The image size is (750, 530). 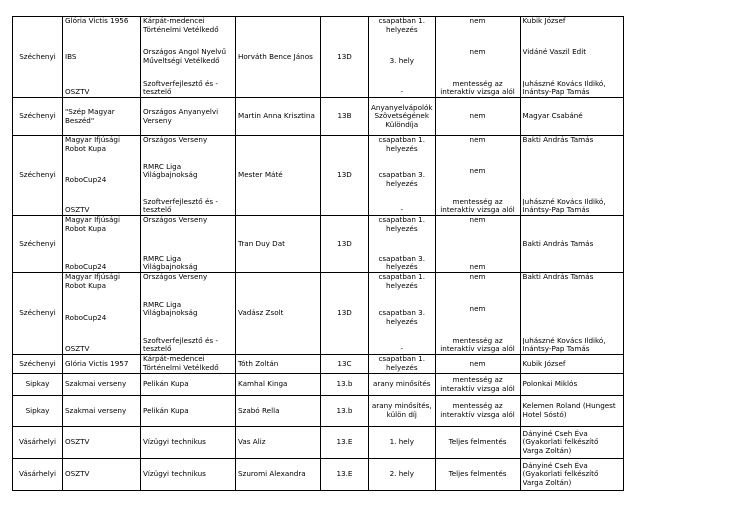 What do you see at coordinates (101, 116) in the screenshot?
I see `table-cell: "Szép Magyar Beszéd"` at bounding box center [101, 116].